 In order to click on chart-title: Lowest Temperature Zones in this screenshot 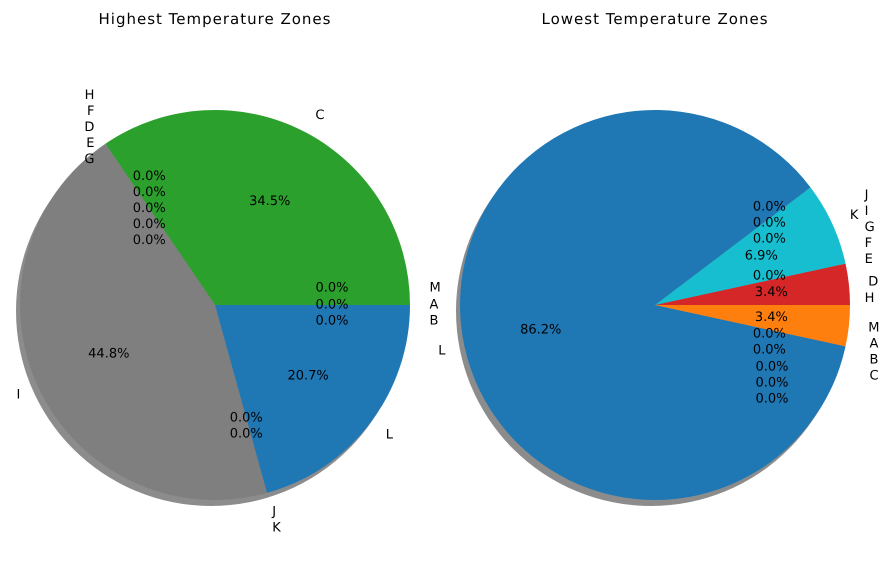, I will do `click(655, 19)`.